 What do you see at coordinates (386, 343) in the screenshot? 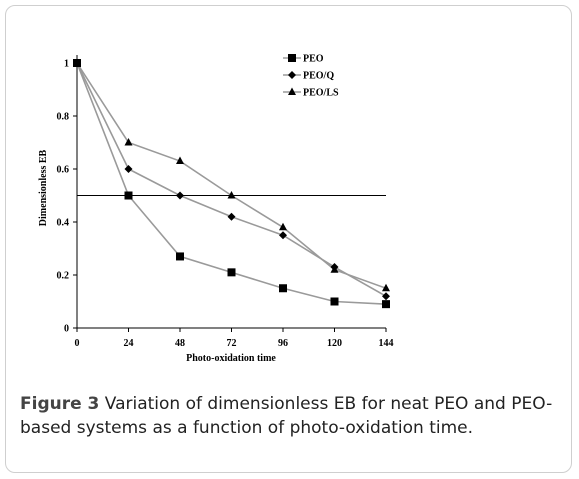
I see `x-tick-label: 144` at bounding box center [386, 343].